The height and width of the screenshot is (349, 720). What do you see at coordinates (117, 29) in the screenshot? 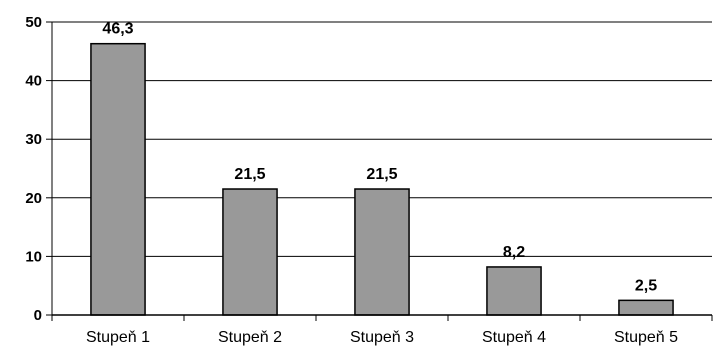
I see `data-label: 46,3` at bounding box center [117, 29].